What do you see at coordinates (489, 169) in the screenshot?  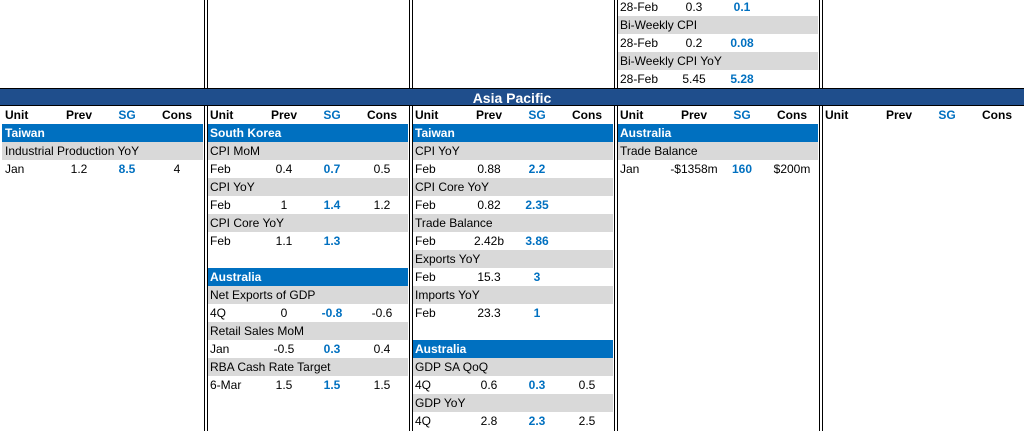 I see `value-cell: 0.88` at bounding box center [489, 169].